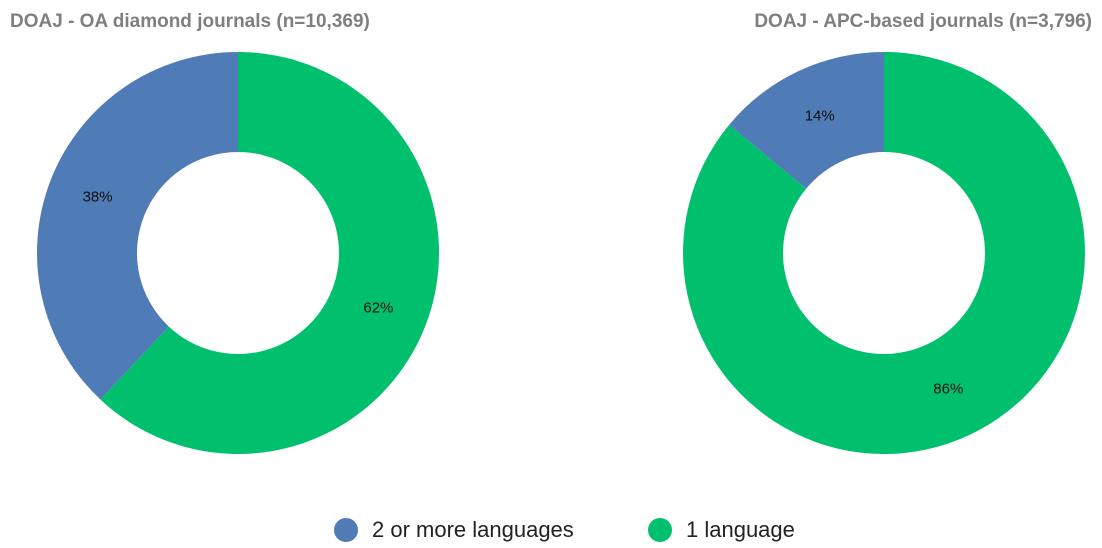 The height and width of the screenshot is (548, 1102). What do you see at coordinates (190, 21) in the screenshot?
I see `chart-title: DOAJ - OA diamond journals (n=10,369)` at bounding box center [190, 21].